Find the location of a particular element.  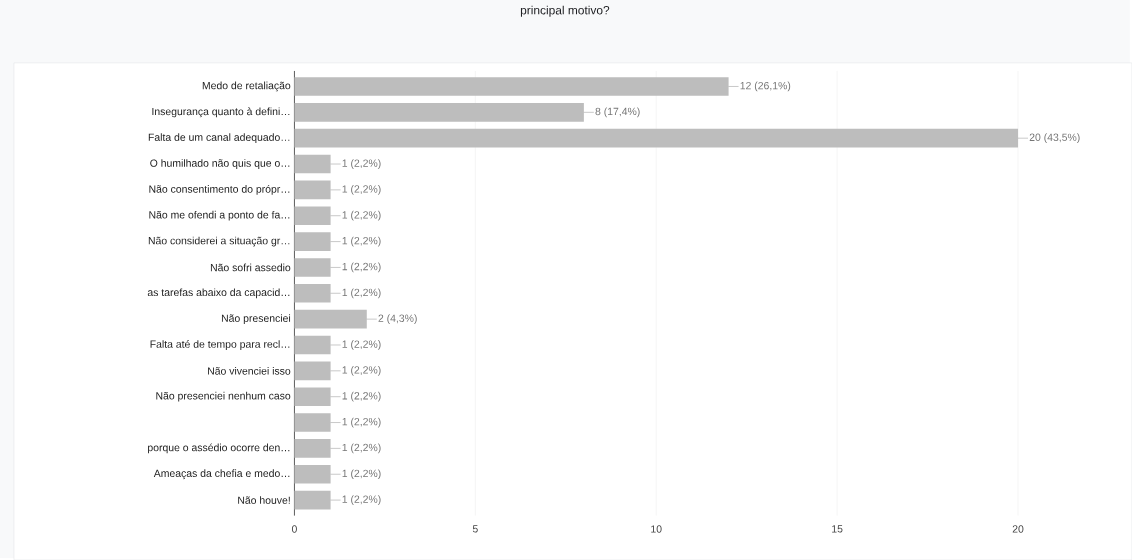

y-tick-label: Não presenciei is located at coordinates (256, 319).